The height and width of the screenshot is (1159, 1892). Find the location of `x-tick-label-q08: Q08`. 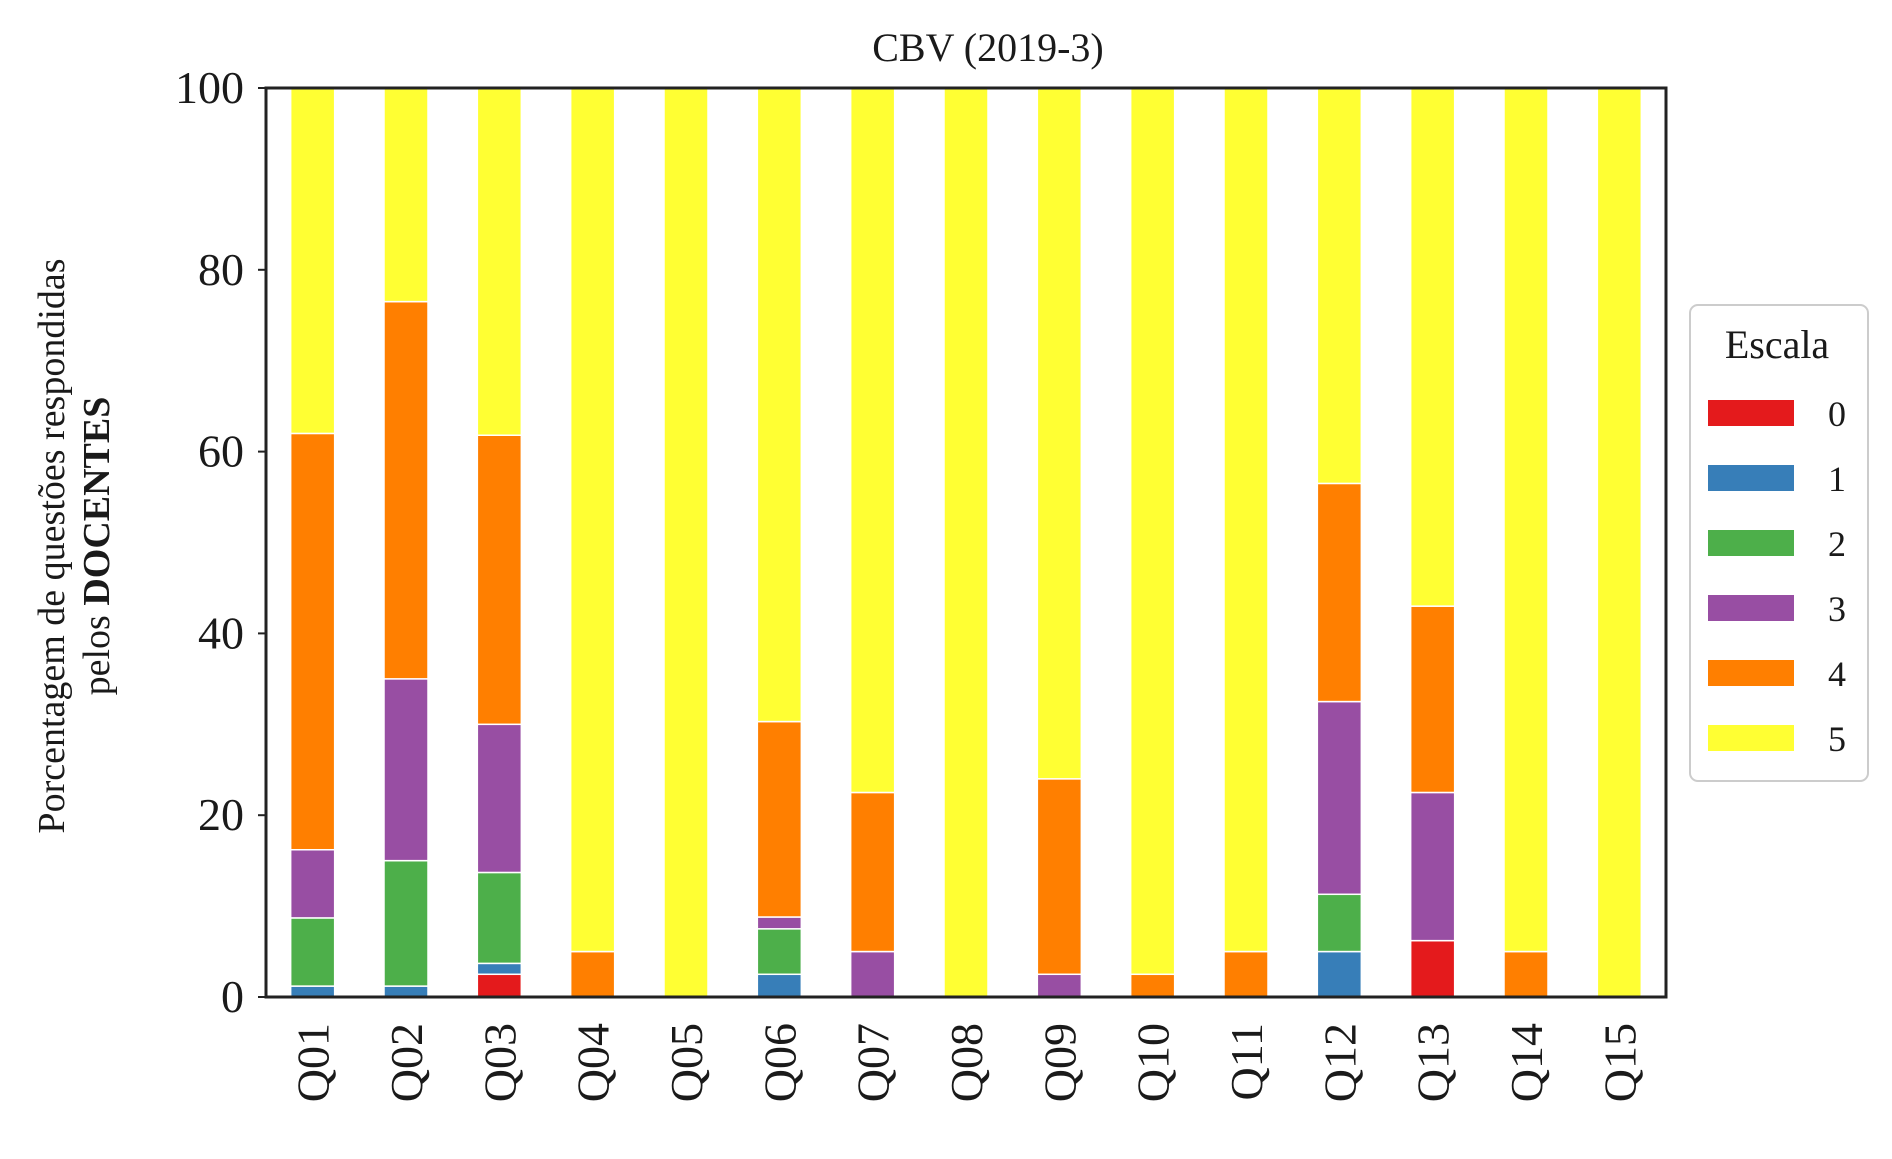

x-tick-label-q08: Q08 is located at coordinates (966, 1062).